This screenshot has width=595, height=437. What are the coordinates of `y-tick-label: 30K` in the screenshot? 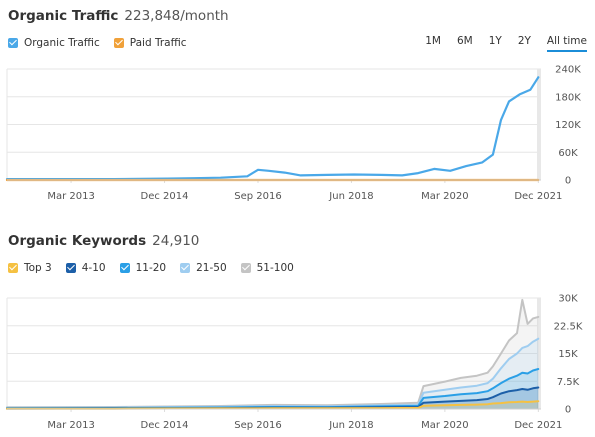 It's located at (568, 299).